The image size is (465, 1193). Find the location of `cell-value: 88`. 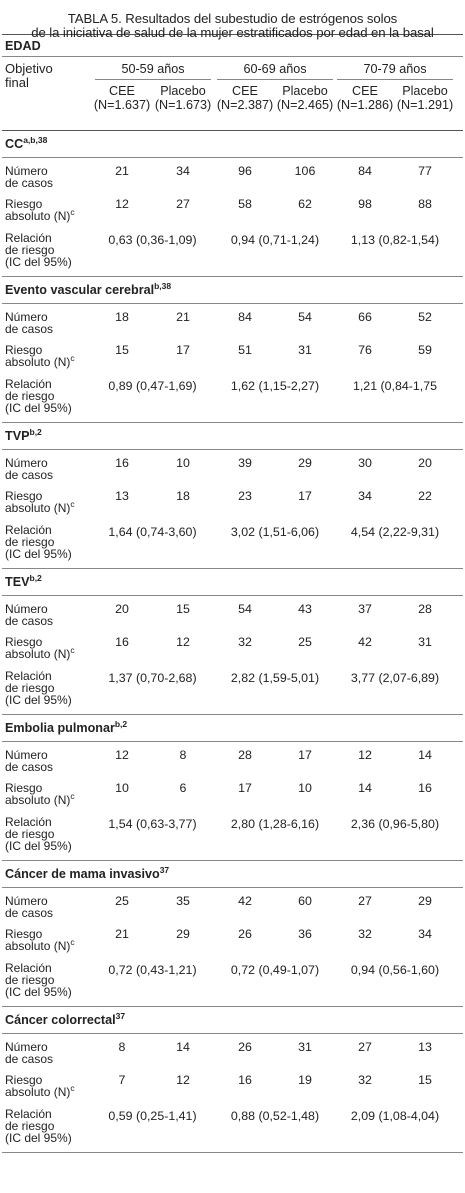

cell-value: 88 is located at coordinates (425, 204).